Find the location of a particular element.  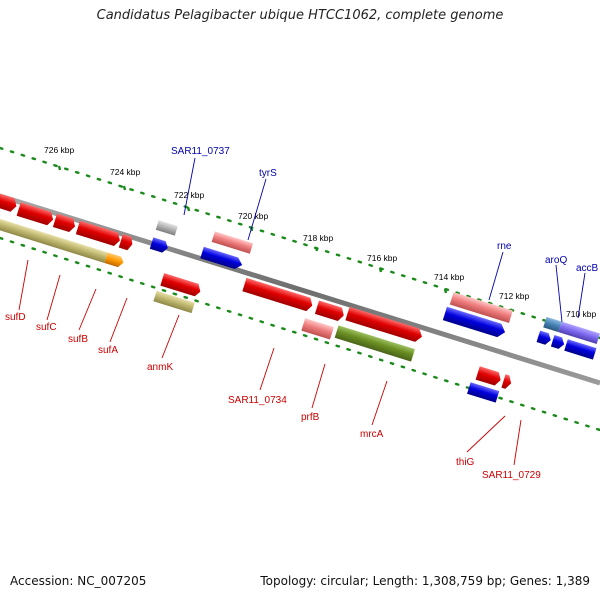

gene-label: aroQ is located at coordinates (556, 260).